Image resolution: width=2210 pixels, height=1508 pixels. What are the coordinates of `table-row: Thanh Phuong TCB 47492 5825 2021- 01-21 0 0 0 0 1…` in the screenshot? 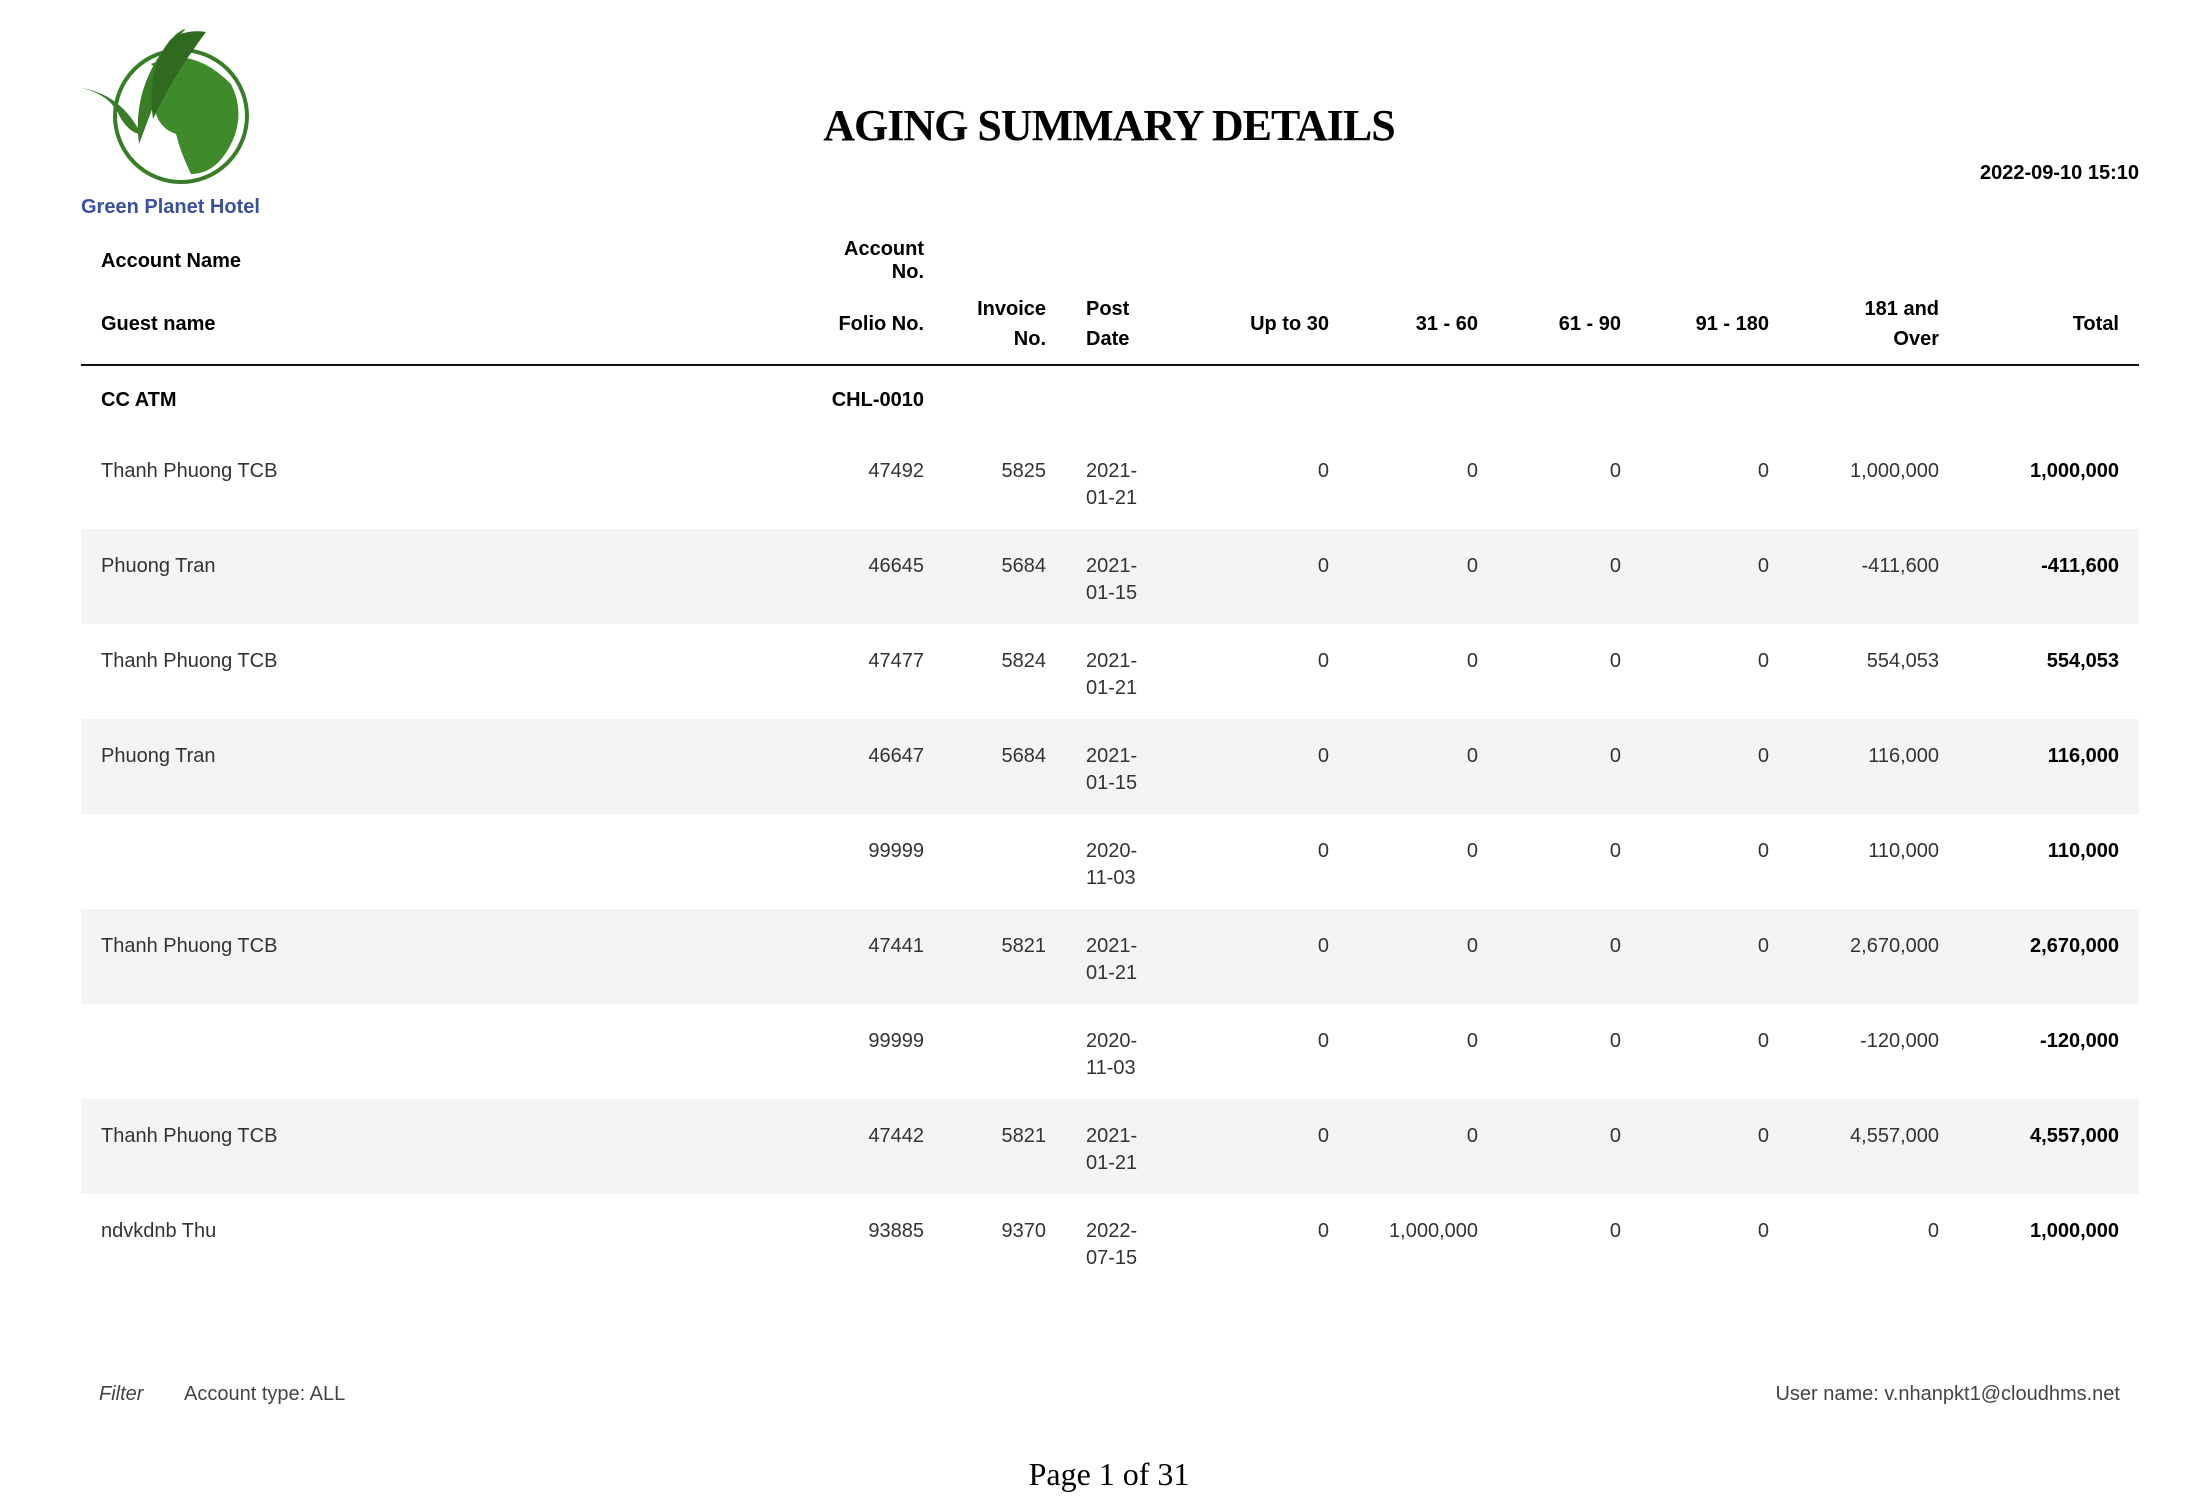 It's located at (1110, 481).